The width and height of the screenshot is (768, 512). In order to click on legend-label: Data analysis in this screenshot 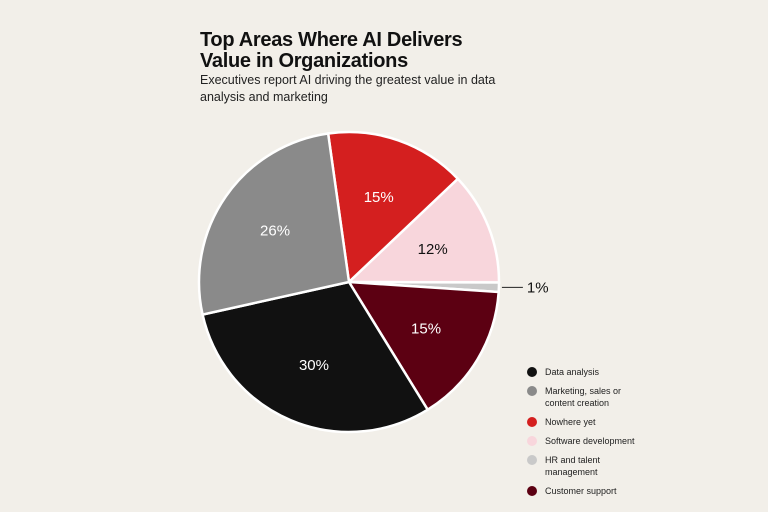, I will do `click(572, 372)`.